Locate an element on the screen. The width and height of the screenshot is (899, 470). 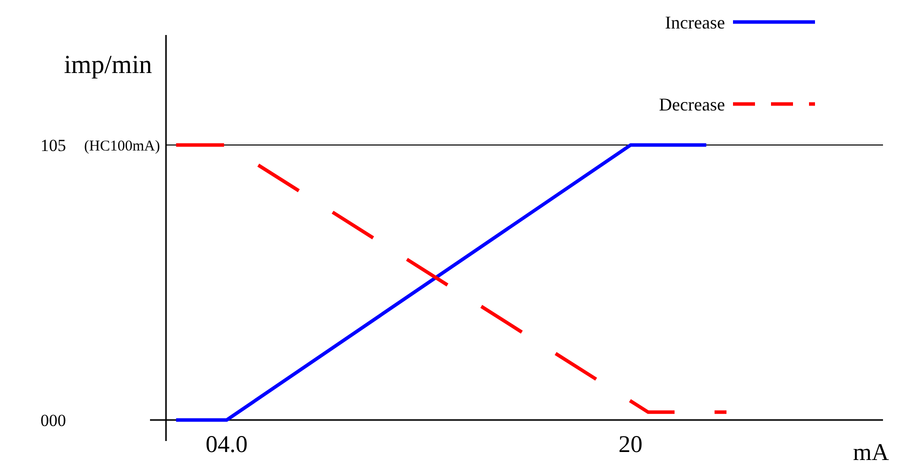
x-tick-label: 04.0 is located at coordinates (227, 445).